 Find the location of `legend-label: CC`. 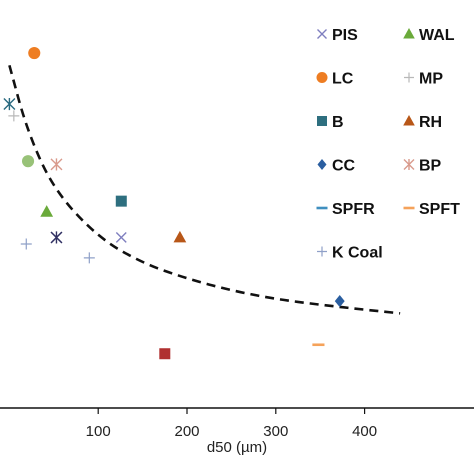

legend-label: CC is located at coordinates (344, 166).